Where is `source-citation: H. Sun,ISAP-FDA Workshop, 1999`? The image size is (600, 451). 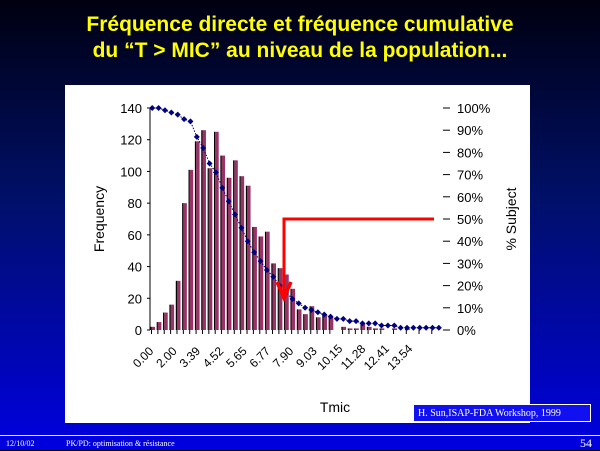 source-citation: H. Sun,ISAP-FDA Workshop, 1999 is located at coordinates (502, 413).